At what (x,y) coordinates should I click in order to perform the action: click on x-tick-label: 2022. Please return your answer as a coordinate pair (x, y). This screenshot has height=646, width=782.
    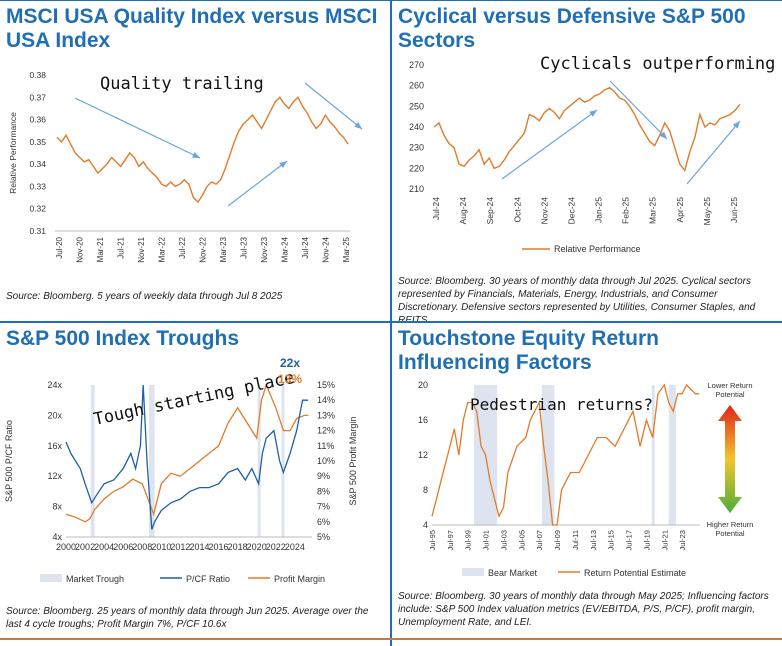
    Looking at the image, I should click on (276, 547).